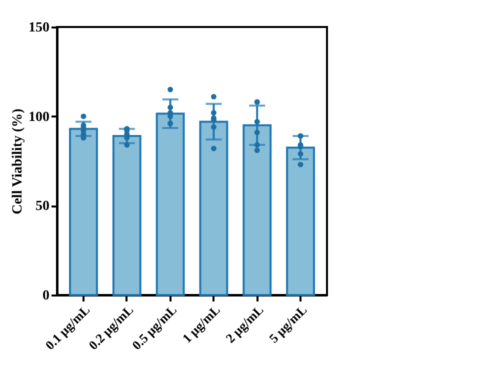  I want to click on y-axis-title: Cell Viability (%), so click(18, 161).